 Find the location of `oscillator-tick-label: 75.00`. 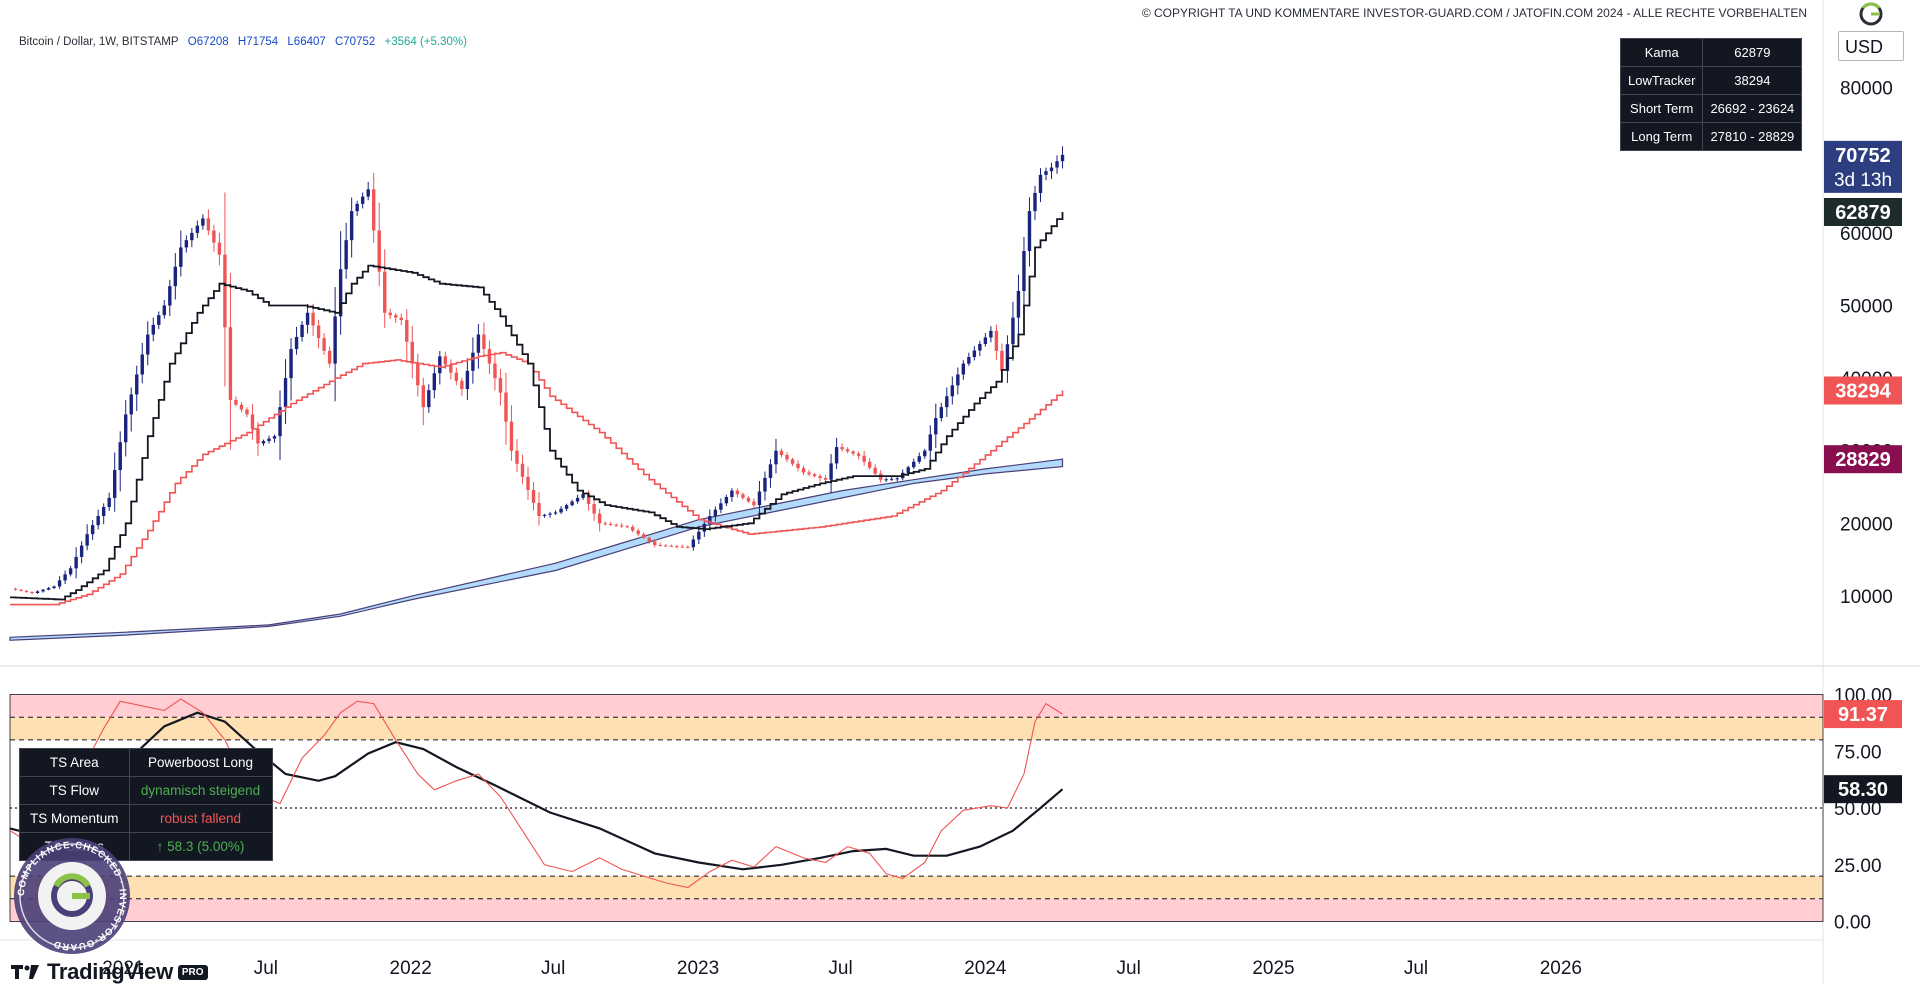

oscillator-tick-label: 75.00 is located at coordinates (1858, 752).